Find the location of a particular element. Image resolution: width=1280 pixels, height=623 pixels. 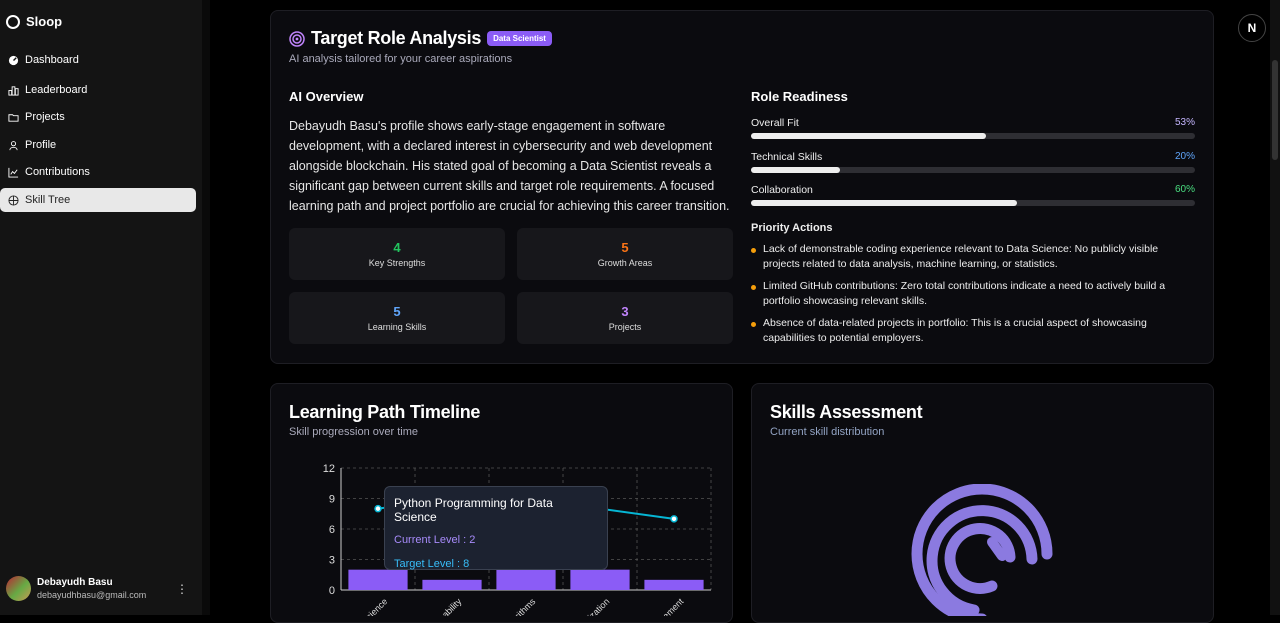

sidebar-divider is located at coordinates (206, 307).